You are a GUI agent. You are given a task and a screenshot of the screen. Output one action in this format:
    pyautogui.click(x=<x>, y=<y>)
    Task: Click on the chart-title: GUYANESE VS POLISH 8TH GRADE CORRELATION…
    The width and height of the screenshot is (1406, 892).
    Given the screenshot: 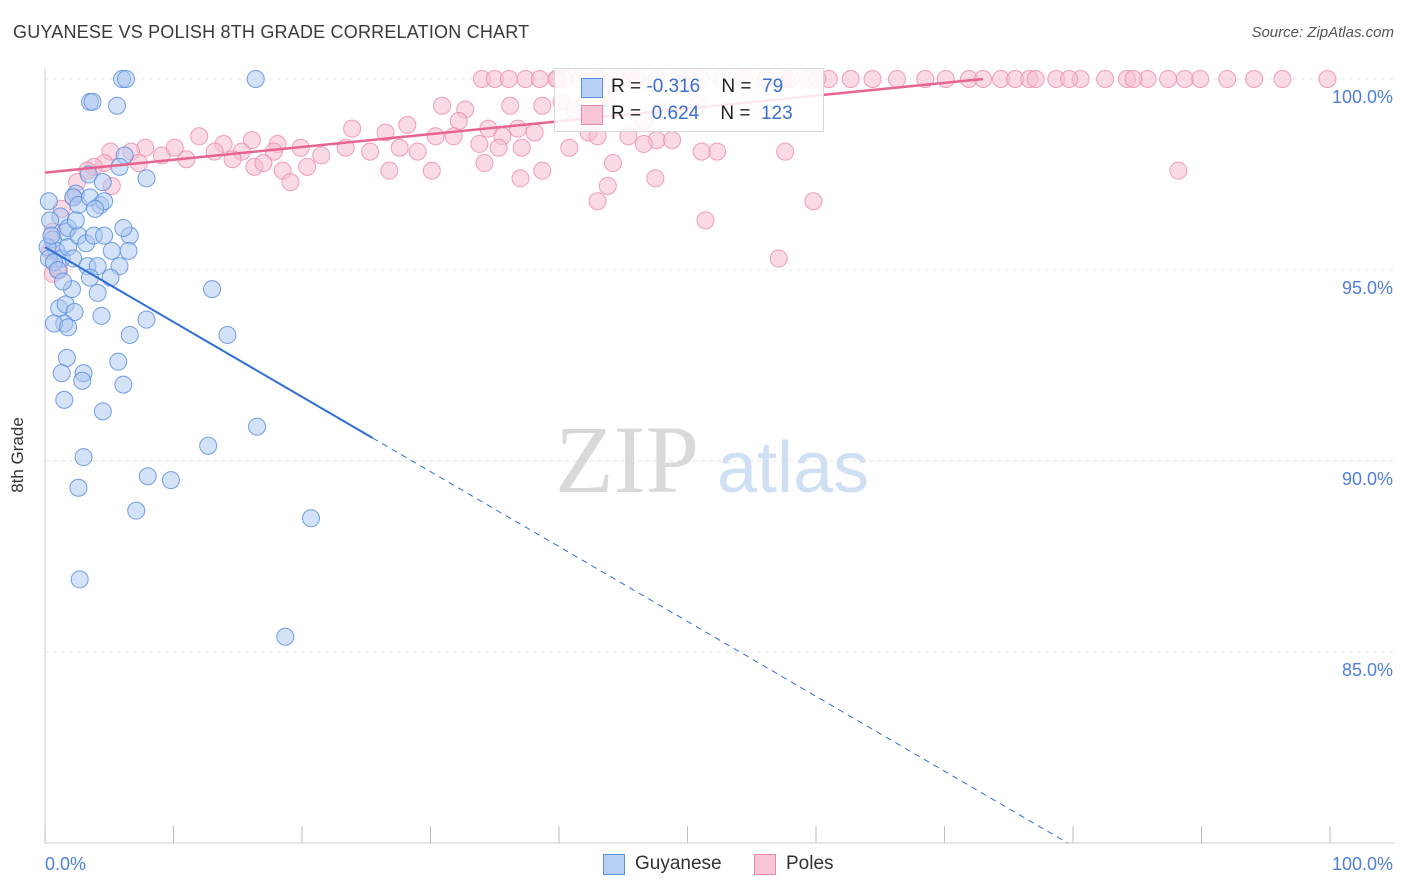 What is the action you would take?
    pyautogui.click(x=271, y=32)
    